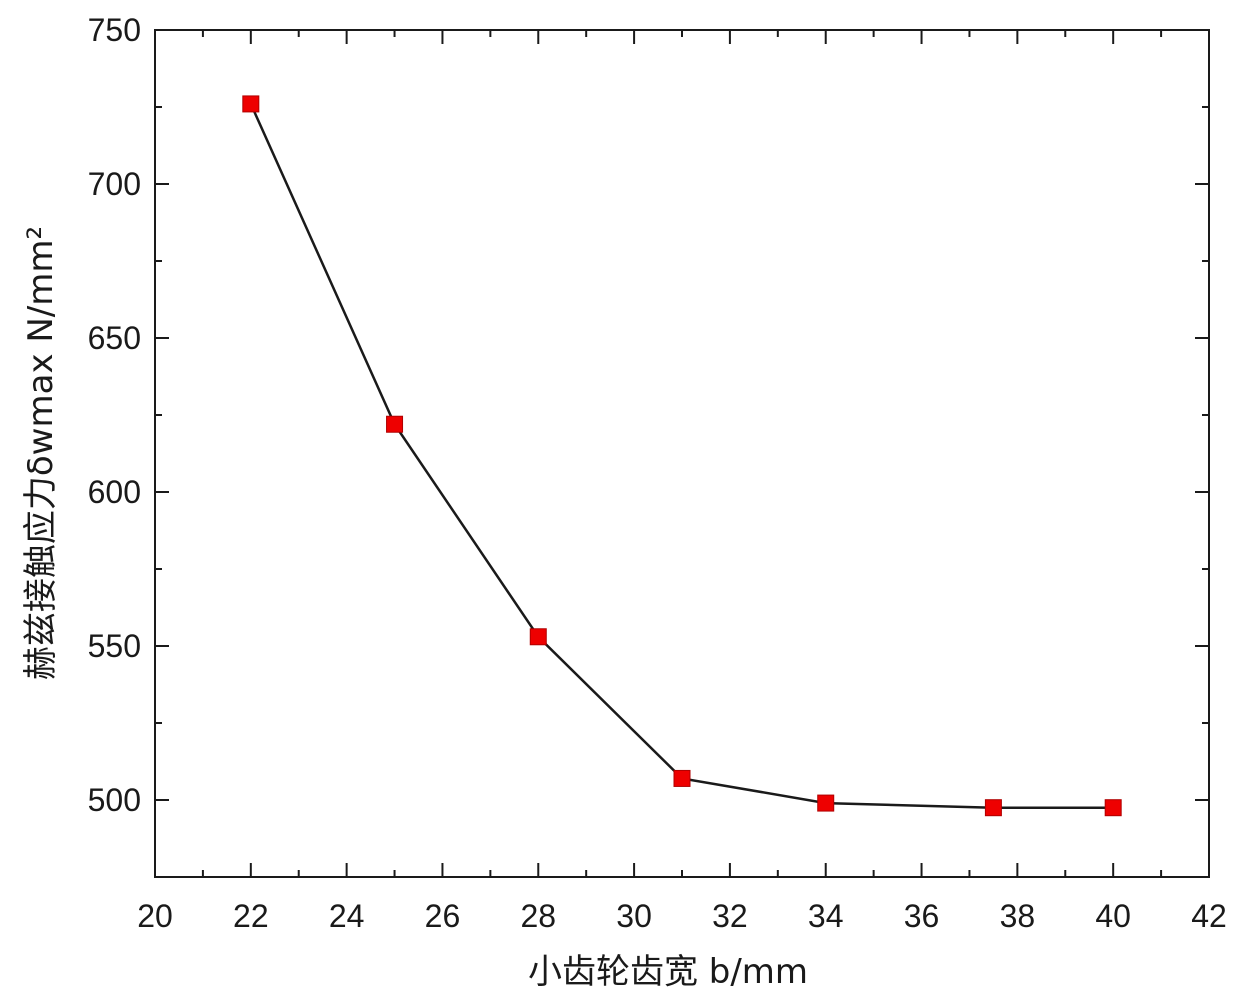 The height and width of the screenshot is (1003, 1254). I want to click on y-tick-label: 750, so click(114, 30).